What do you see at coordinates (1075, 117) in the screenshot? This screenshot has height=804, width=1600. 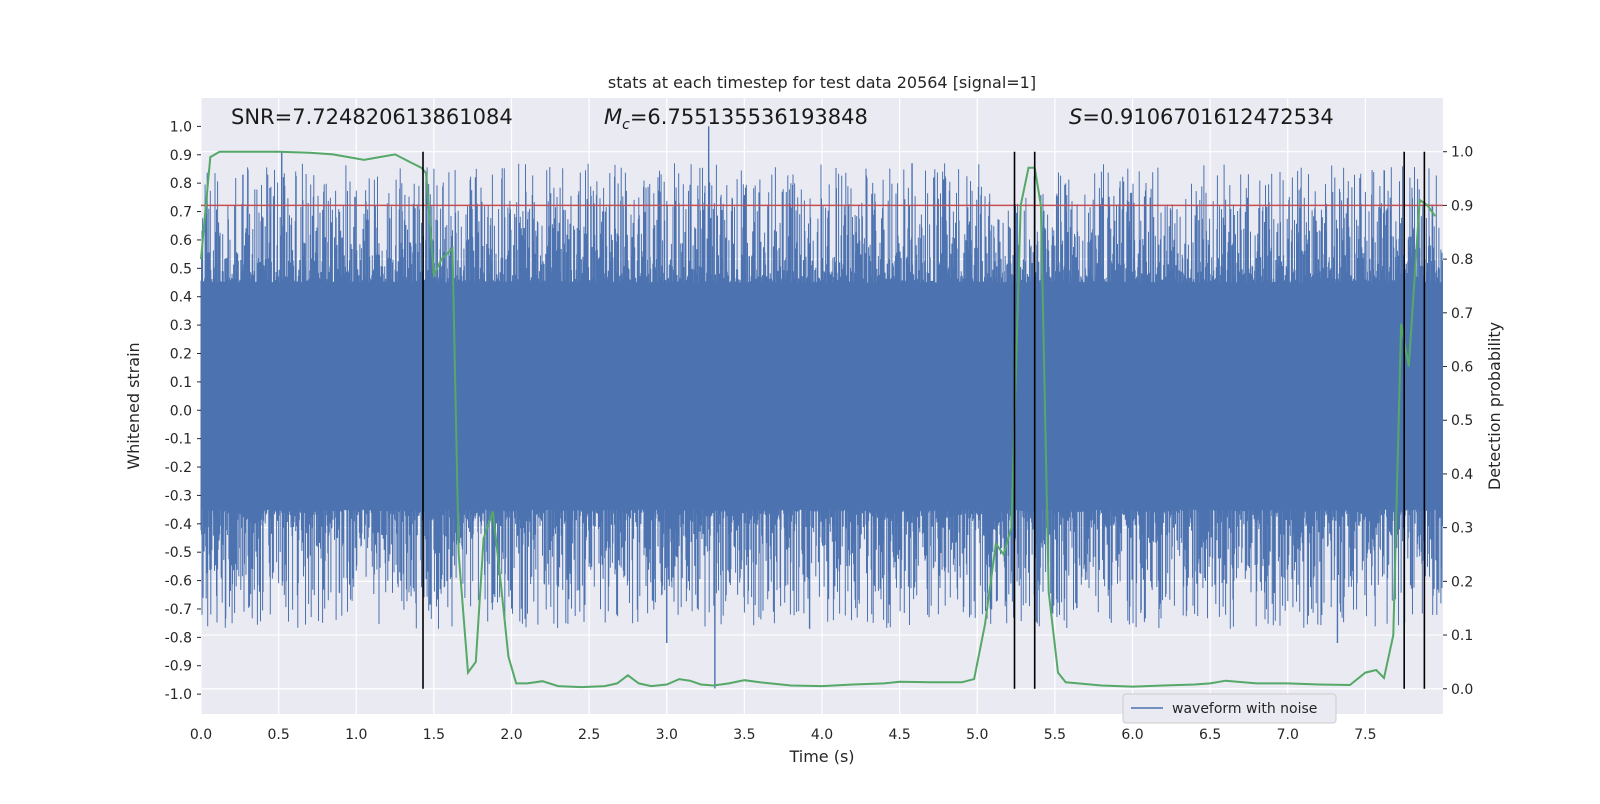 I see `s-symbol: S` at bounding box center [1075, 117].